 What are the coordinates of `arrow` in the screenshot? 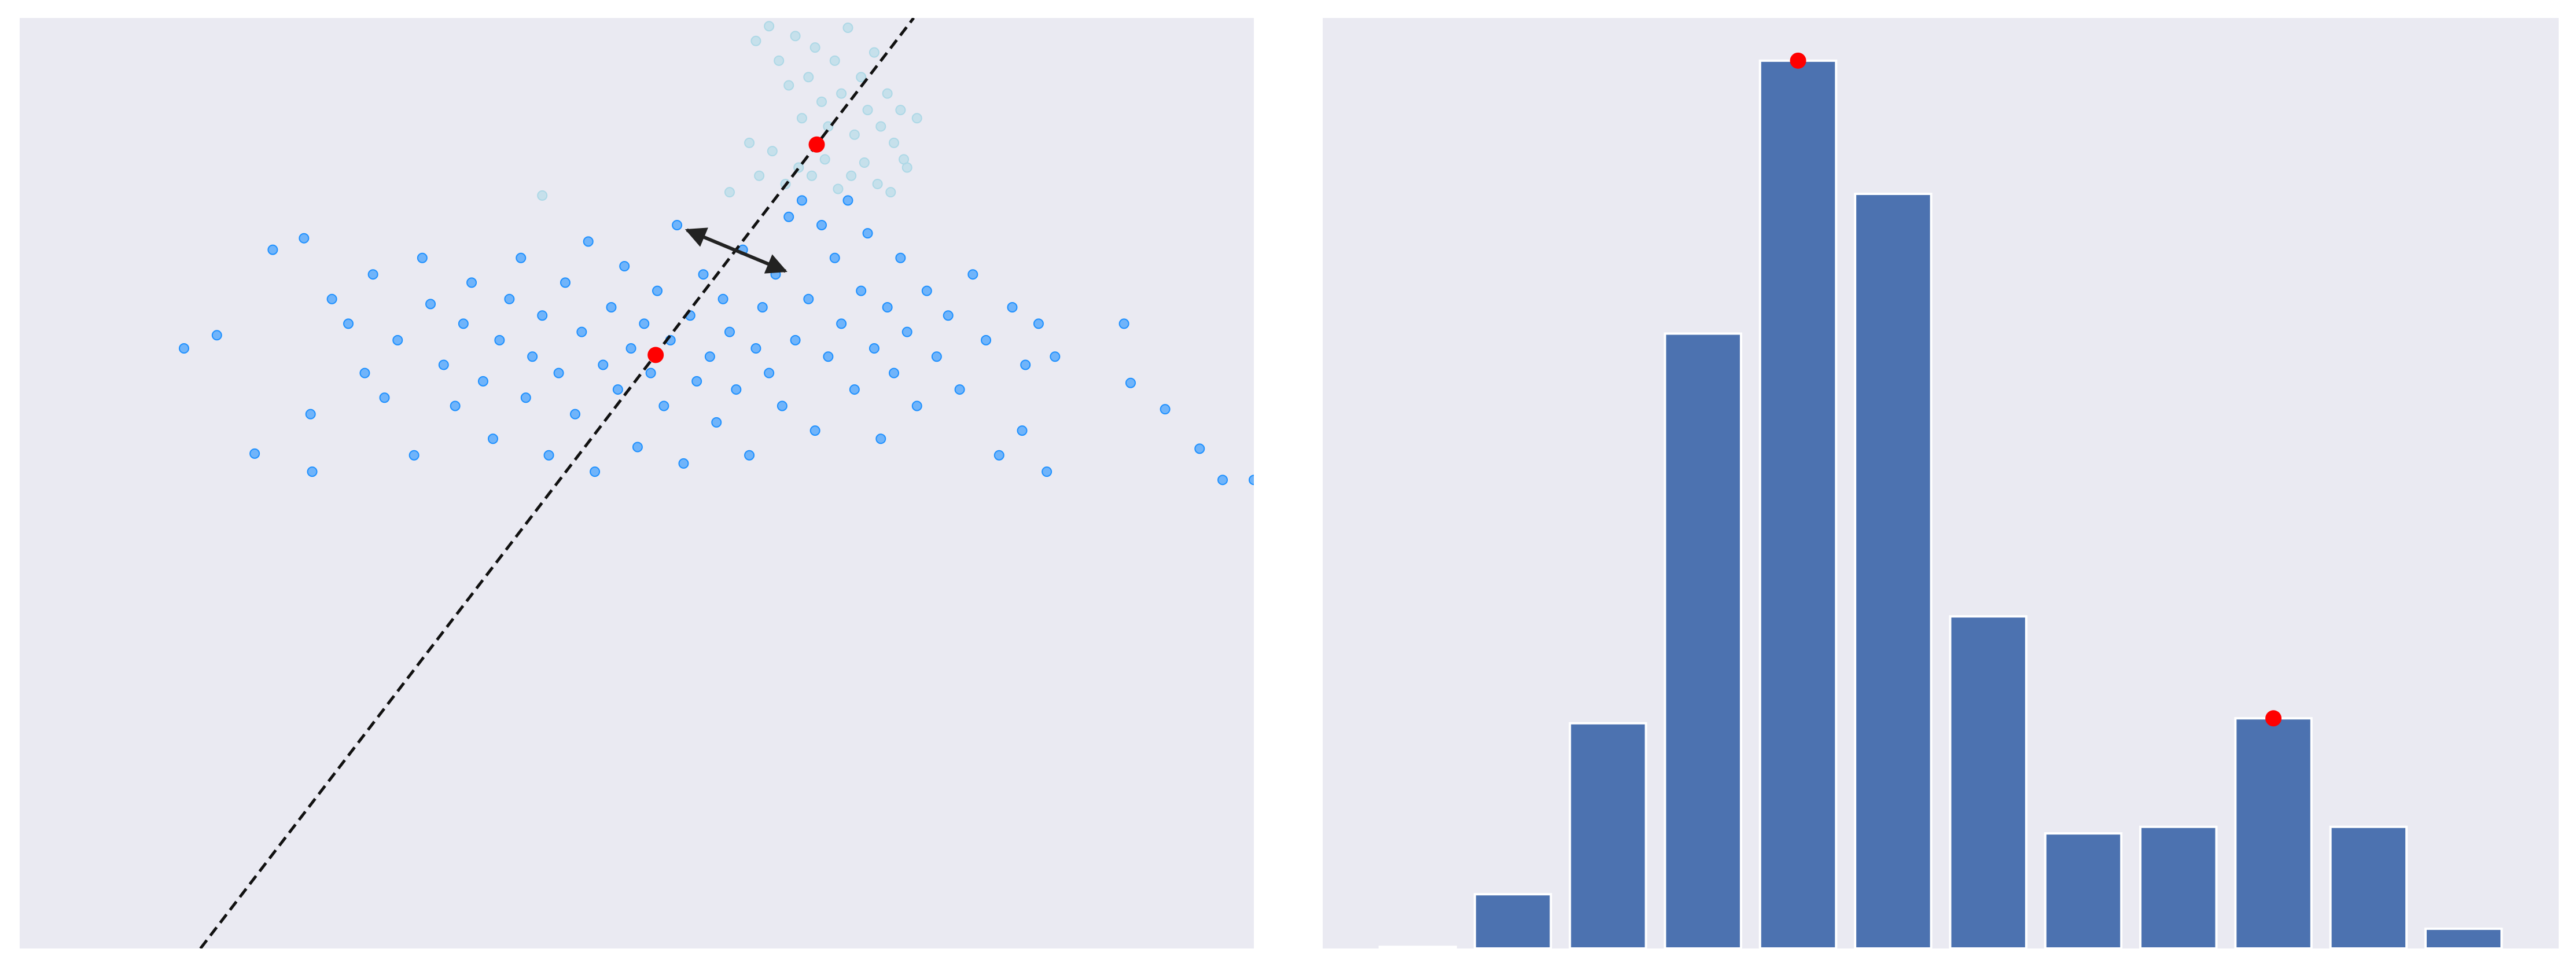 It's located at (736, 250).